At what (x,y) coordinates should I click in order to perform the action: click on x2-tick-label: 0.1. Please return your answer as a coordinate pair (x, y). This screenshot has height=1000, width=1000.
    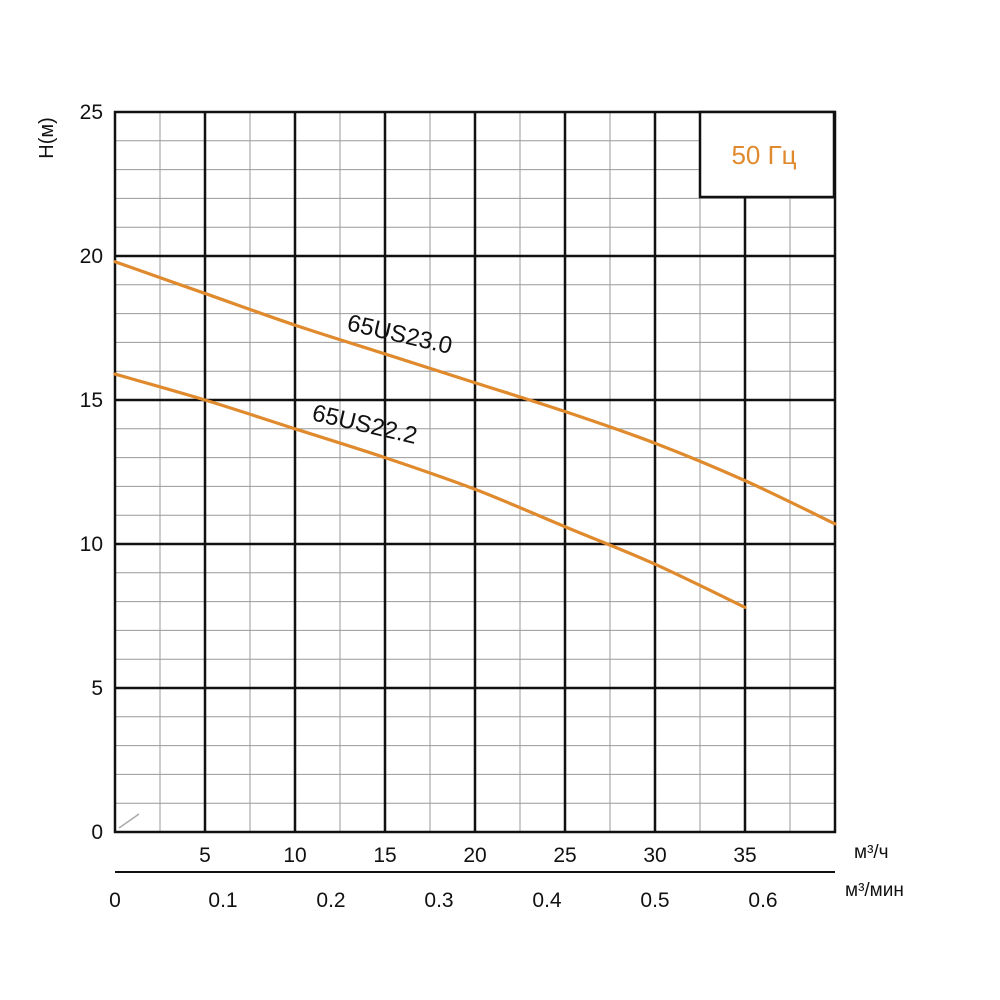
    Looking at the image, I should click on (222, 900).